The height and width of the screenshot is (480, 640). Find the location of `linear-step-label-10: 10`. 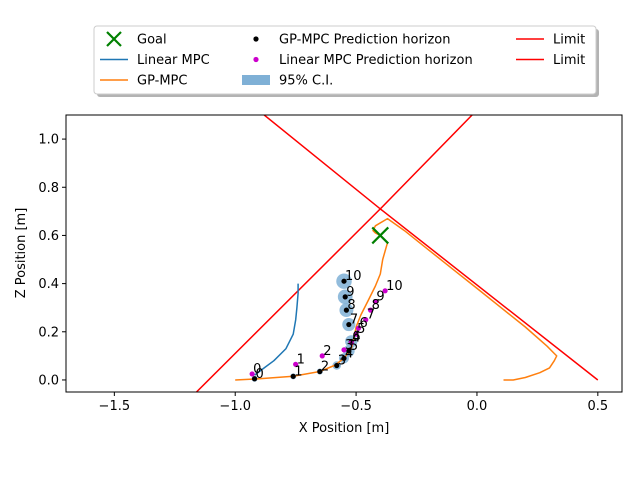

linear-step-label-10: 10 is located at coordinates (394, 286).